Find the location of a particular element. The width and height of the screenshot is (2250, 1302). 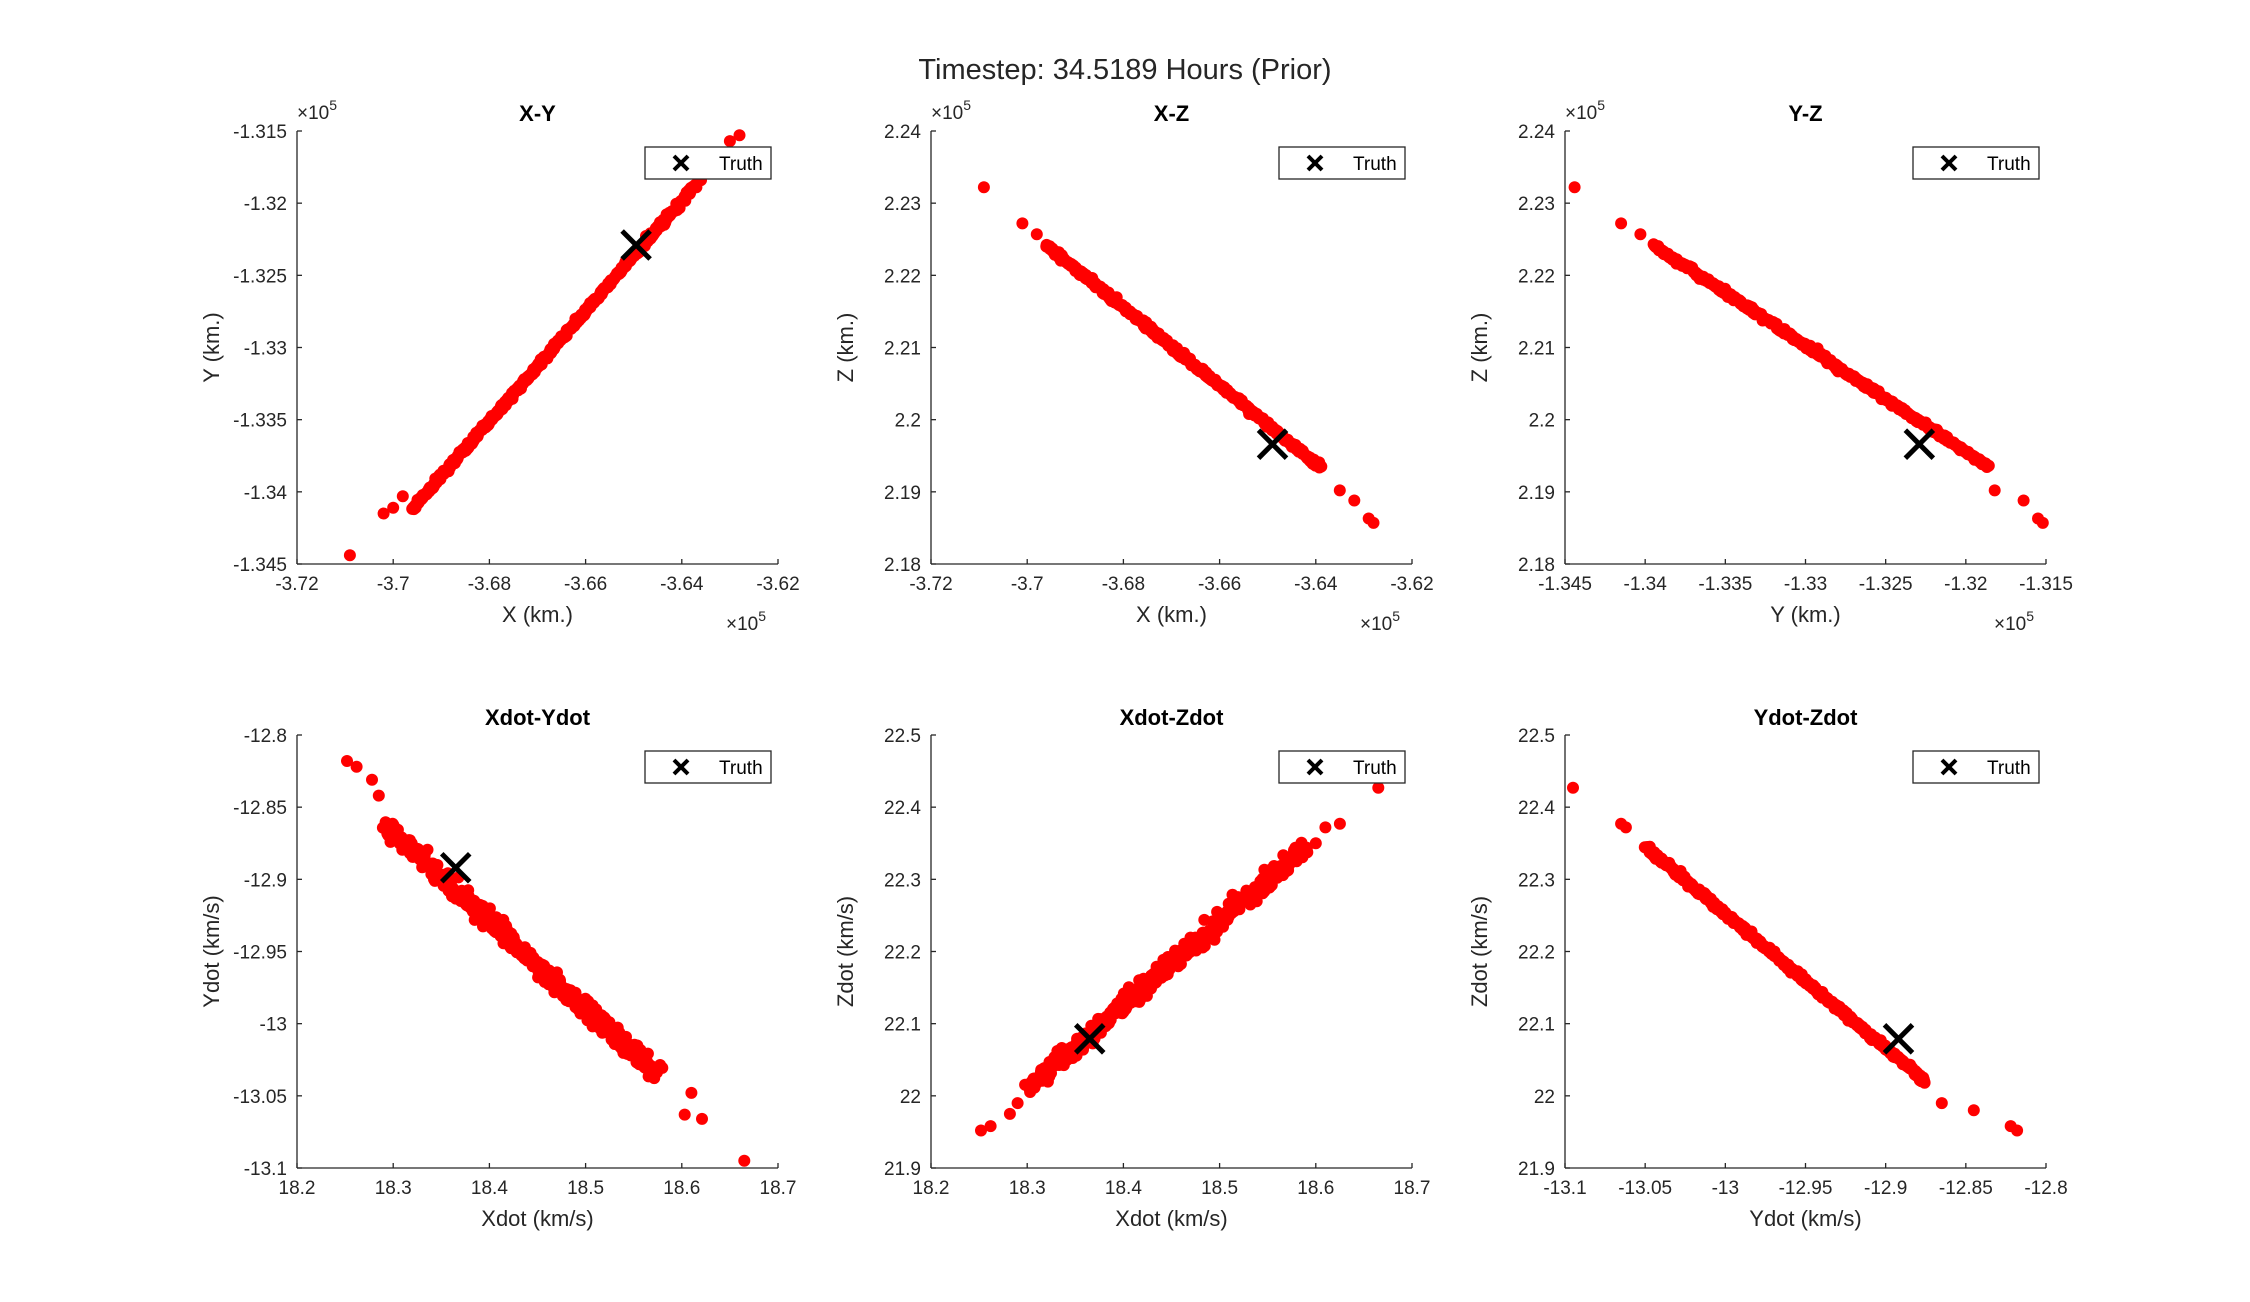

x-tick-label: 18.6 is located at coordinates (681, 1188).